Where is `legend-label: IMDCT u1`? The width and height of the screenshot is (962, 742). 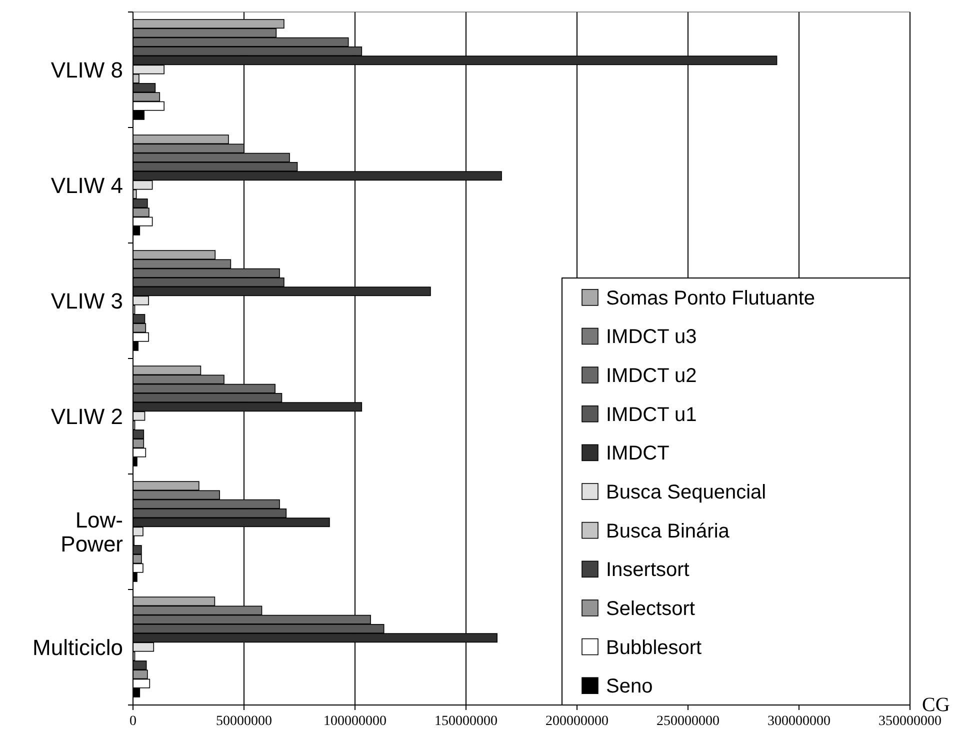 legend-label: IMDCT u1 is located at coordinates (651, 415).